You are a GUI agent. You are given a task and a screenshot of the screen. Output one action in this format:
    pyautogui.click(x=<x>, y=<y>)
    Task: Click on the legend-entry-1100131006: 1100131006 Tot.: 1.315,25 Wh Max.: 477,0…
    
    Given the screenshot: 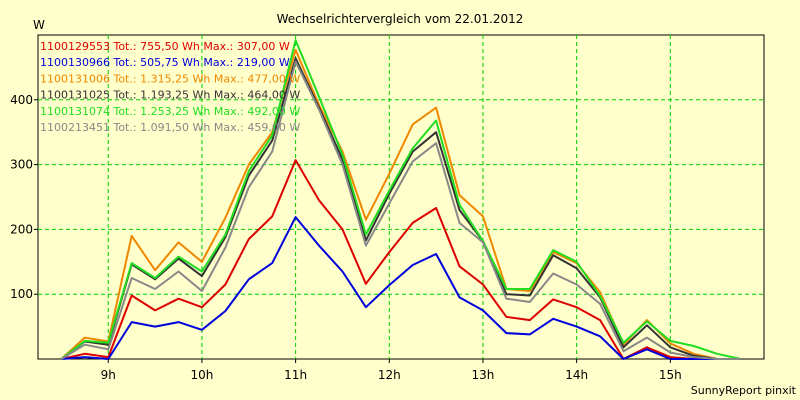 What is the action you would take?
    pyautogui.click(x=170, y=78)
    